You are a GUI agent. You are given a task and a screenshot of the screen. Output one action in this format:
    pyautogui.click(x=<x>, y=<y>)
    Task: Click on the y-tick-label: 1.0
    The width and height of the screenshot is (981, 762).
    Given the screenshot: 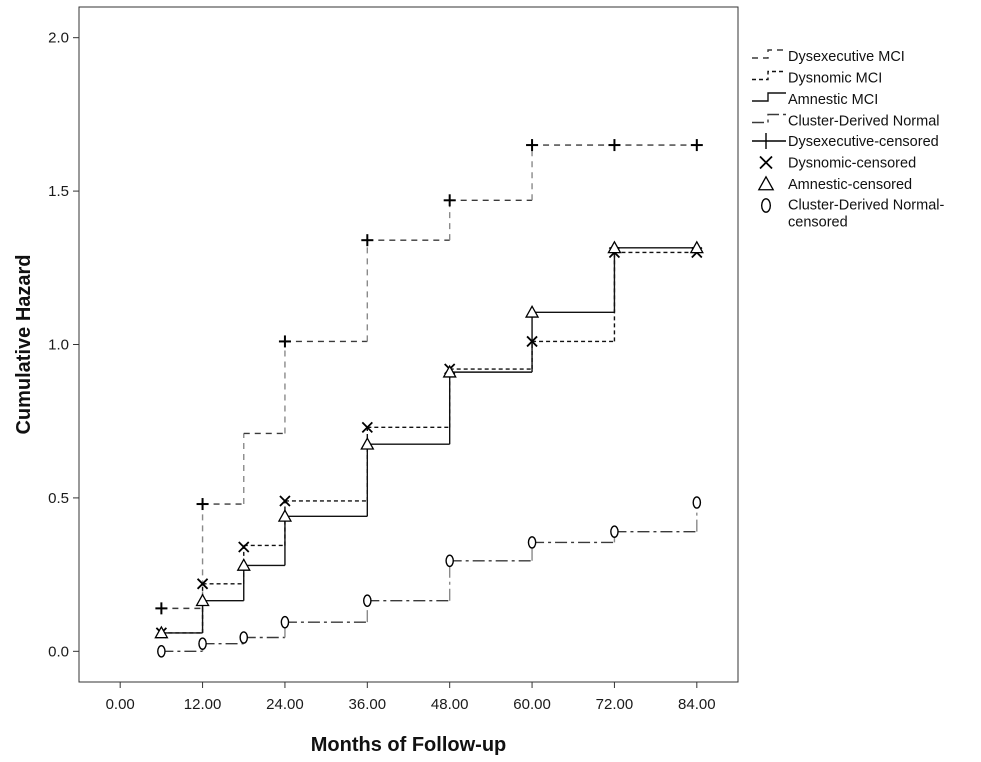 What is the action you would take?
    pyautogui.click(x=58, y=345)
    